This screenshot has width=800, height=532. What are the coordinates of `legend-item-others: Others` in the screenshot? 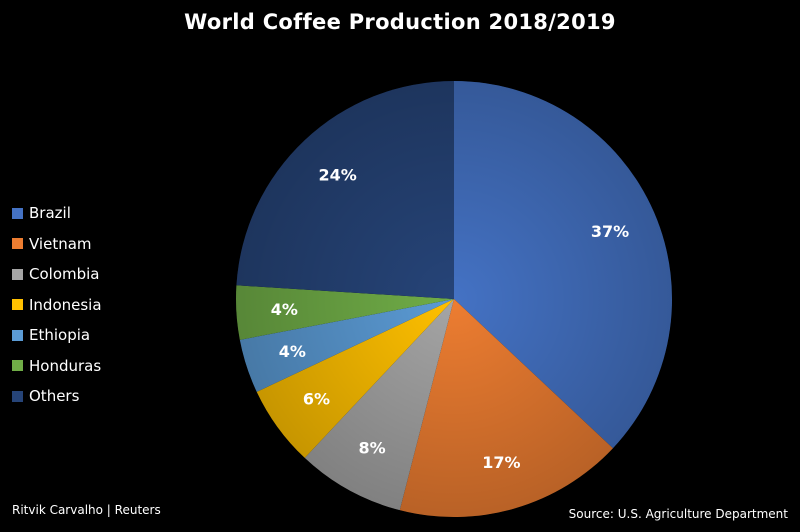 It's located at (57, 396).